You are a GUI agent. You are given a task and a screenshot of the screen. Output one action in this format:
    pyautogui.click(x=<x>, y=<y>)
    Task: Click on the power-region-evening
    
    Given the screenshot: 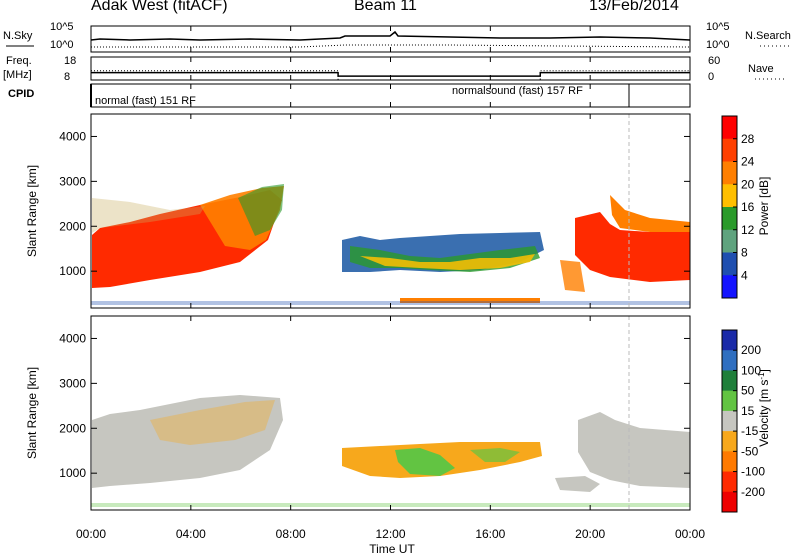 What is the action you would take?
    pyautogui.click(x=632, y=247)
    